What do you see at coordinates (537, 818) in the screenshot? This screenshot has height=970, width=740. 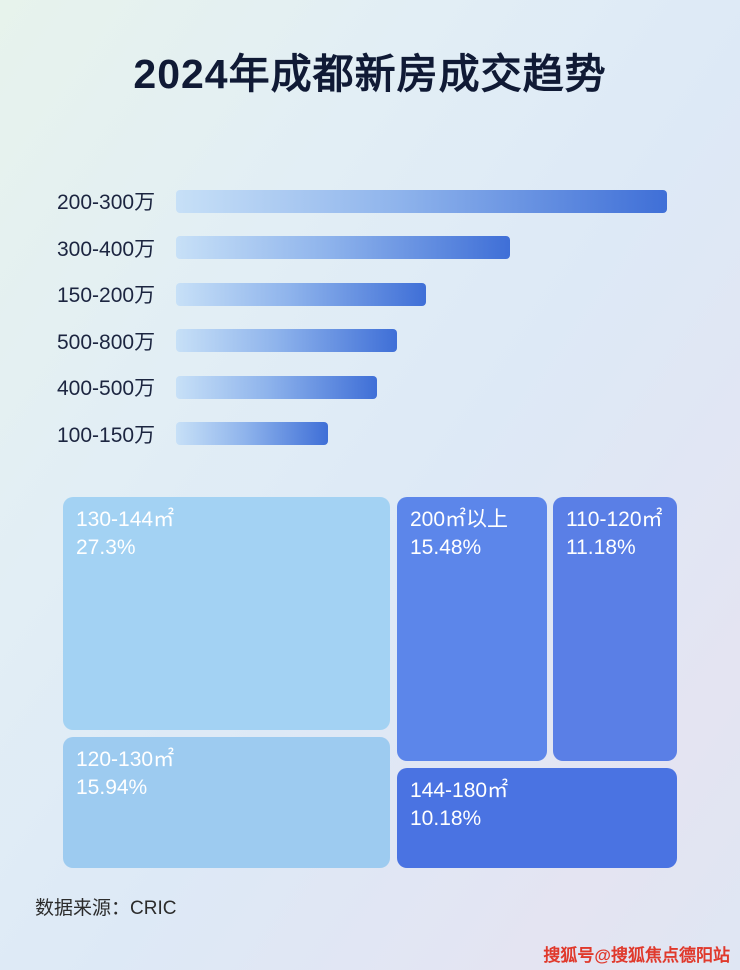 I see `treemap-block-144-180: 144-180㎡ 10.18%` at bounding box center [537, 818].